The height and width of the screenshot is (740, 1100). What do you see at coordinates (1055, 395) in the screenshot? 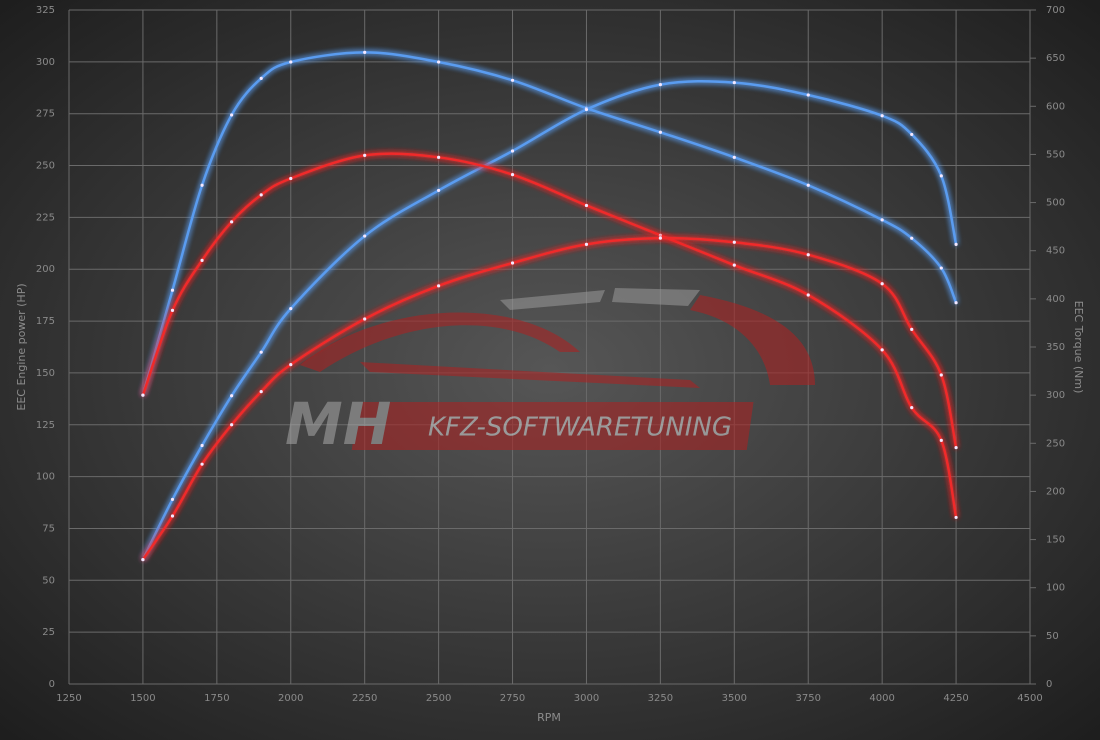
I see `y2-tick-label: 300` at bounding box center [1055, 395].